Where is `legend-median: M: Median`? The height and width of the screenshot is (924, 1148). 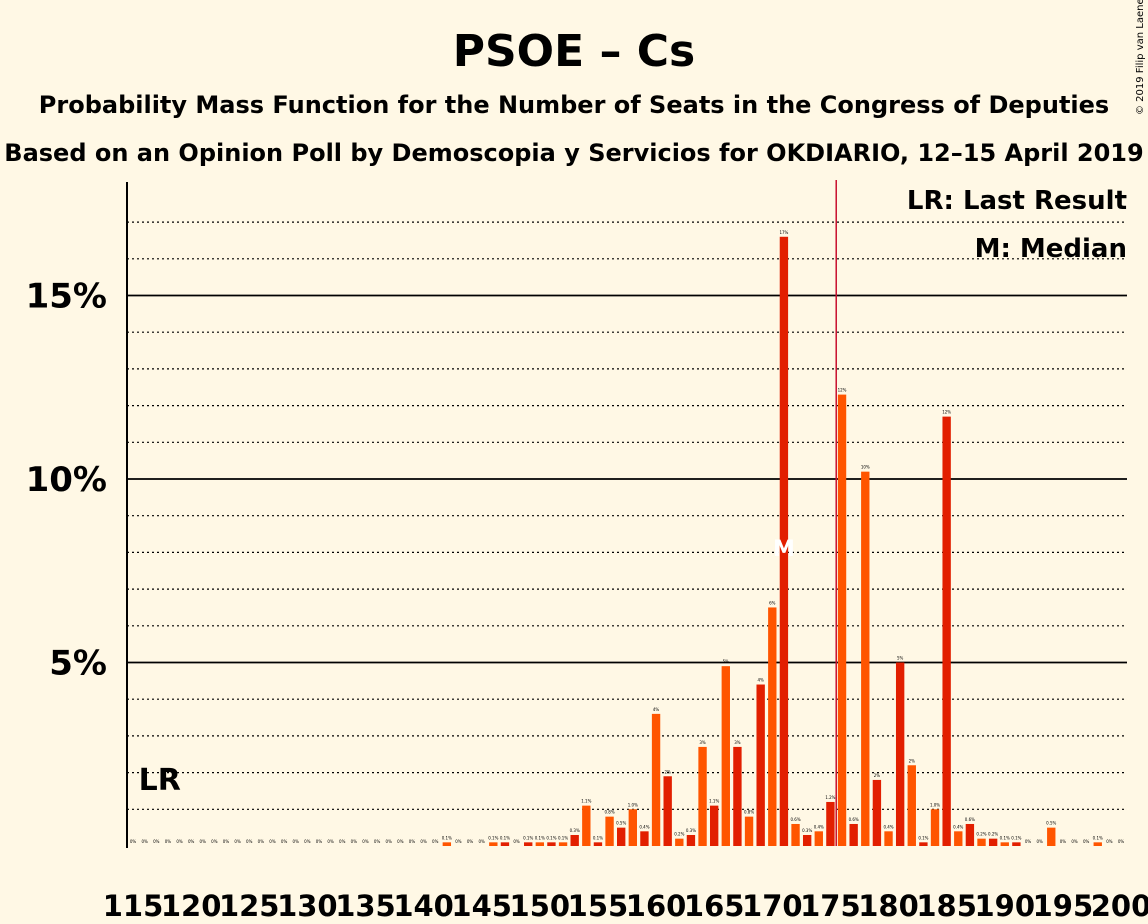
legend-median: M: Median is located at coordinates (1051, 249).